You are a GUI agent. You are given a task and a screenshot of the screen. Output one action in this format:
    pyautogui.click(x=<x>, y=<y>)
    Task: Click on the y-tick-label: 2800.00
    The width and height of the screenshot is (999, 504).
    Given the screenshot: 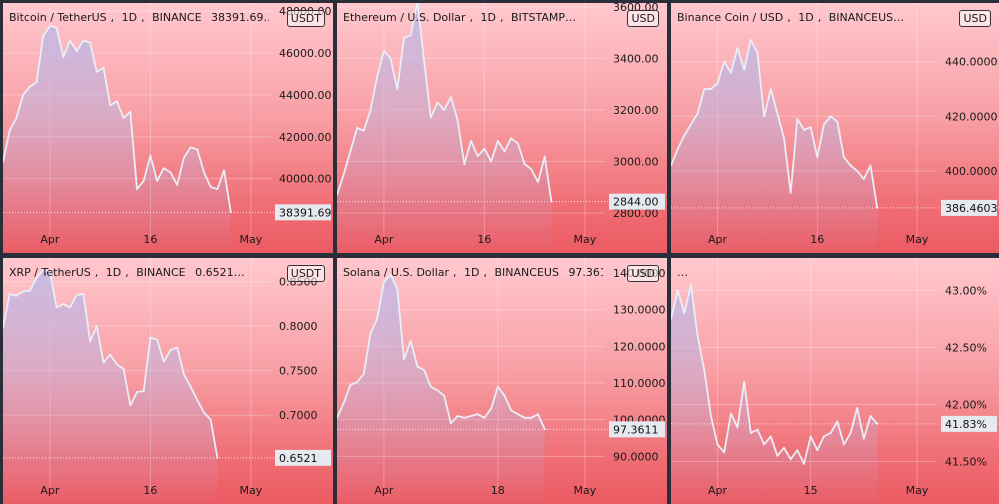 What is the action you would take?
    pyautogui.click(x=636, y=213)
    